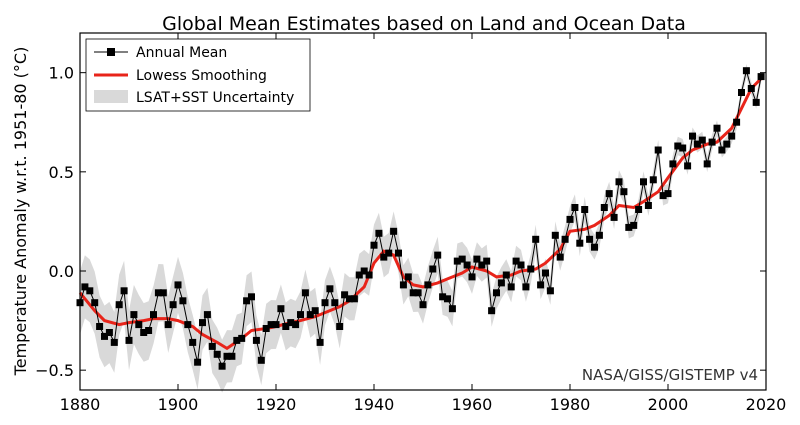  What do you see at coordinates (61, 271) in the screenshot?
I see `y-tick-label: 0.0` at bounding box center [61, 271].